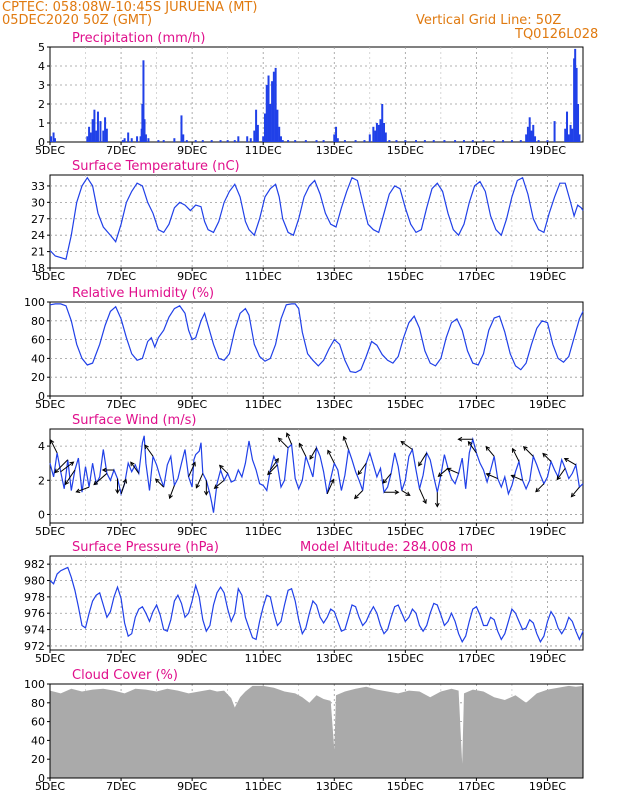  I want to click on rh-xtick-label: 17DEC, so click(476, 404).